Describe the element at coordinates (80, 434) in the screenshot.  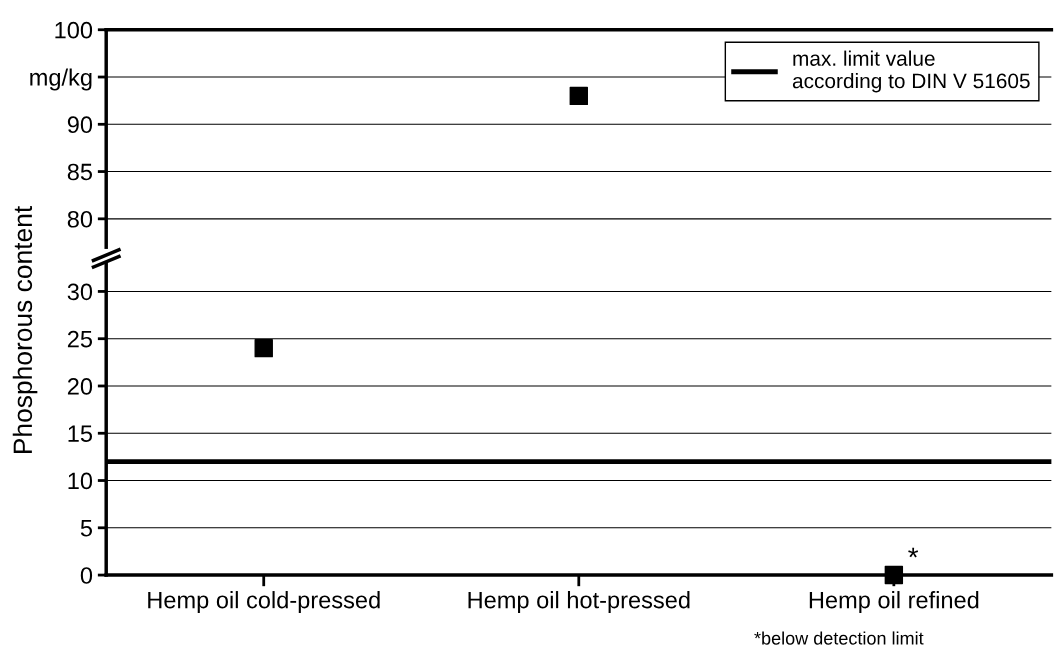
I see `y-tick-label: 15` at that location.